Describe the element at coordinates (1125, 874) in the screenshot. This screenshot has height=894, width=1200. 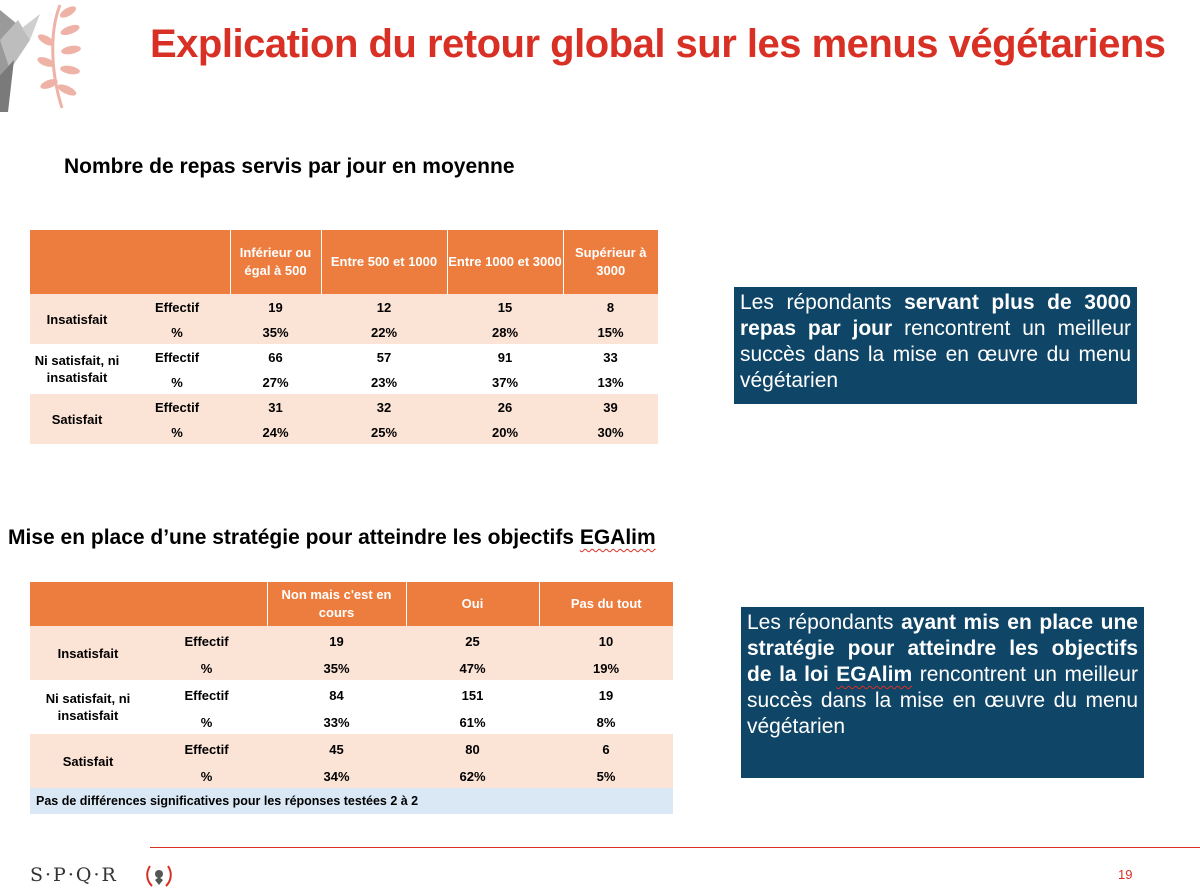
I see `page-number: 19` at that location.